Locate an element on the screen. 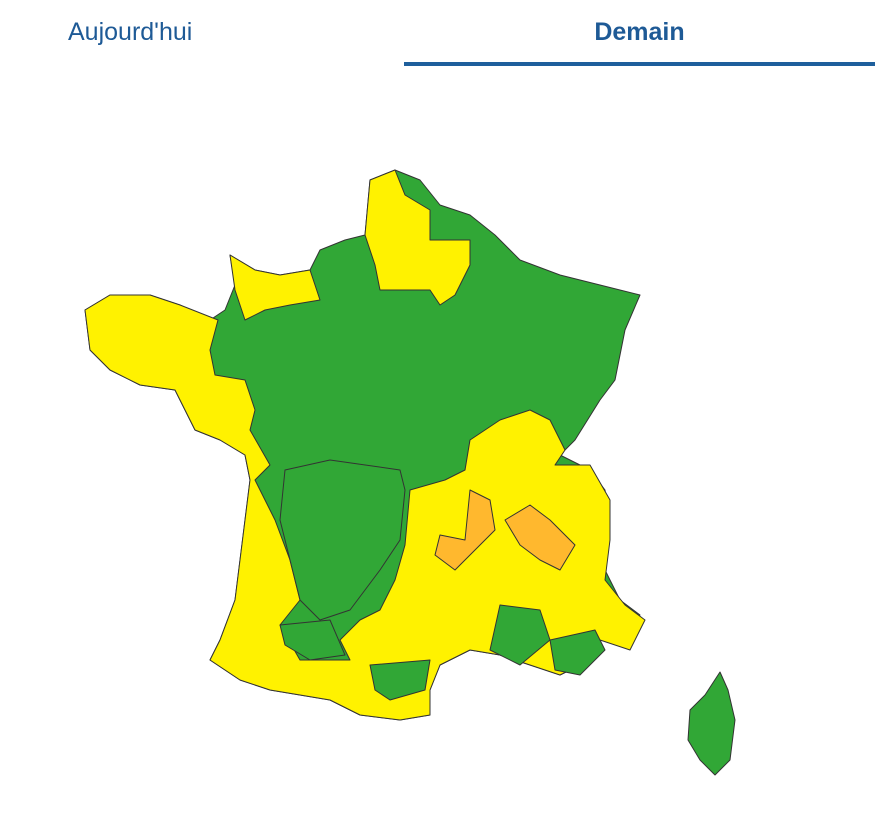 Image resolution: width=875 pixels, height=821 pixels. southwest-interior-region is located at coordinates (342, 540).